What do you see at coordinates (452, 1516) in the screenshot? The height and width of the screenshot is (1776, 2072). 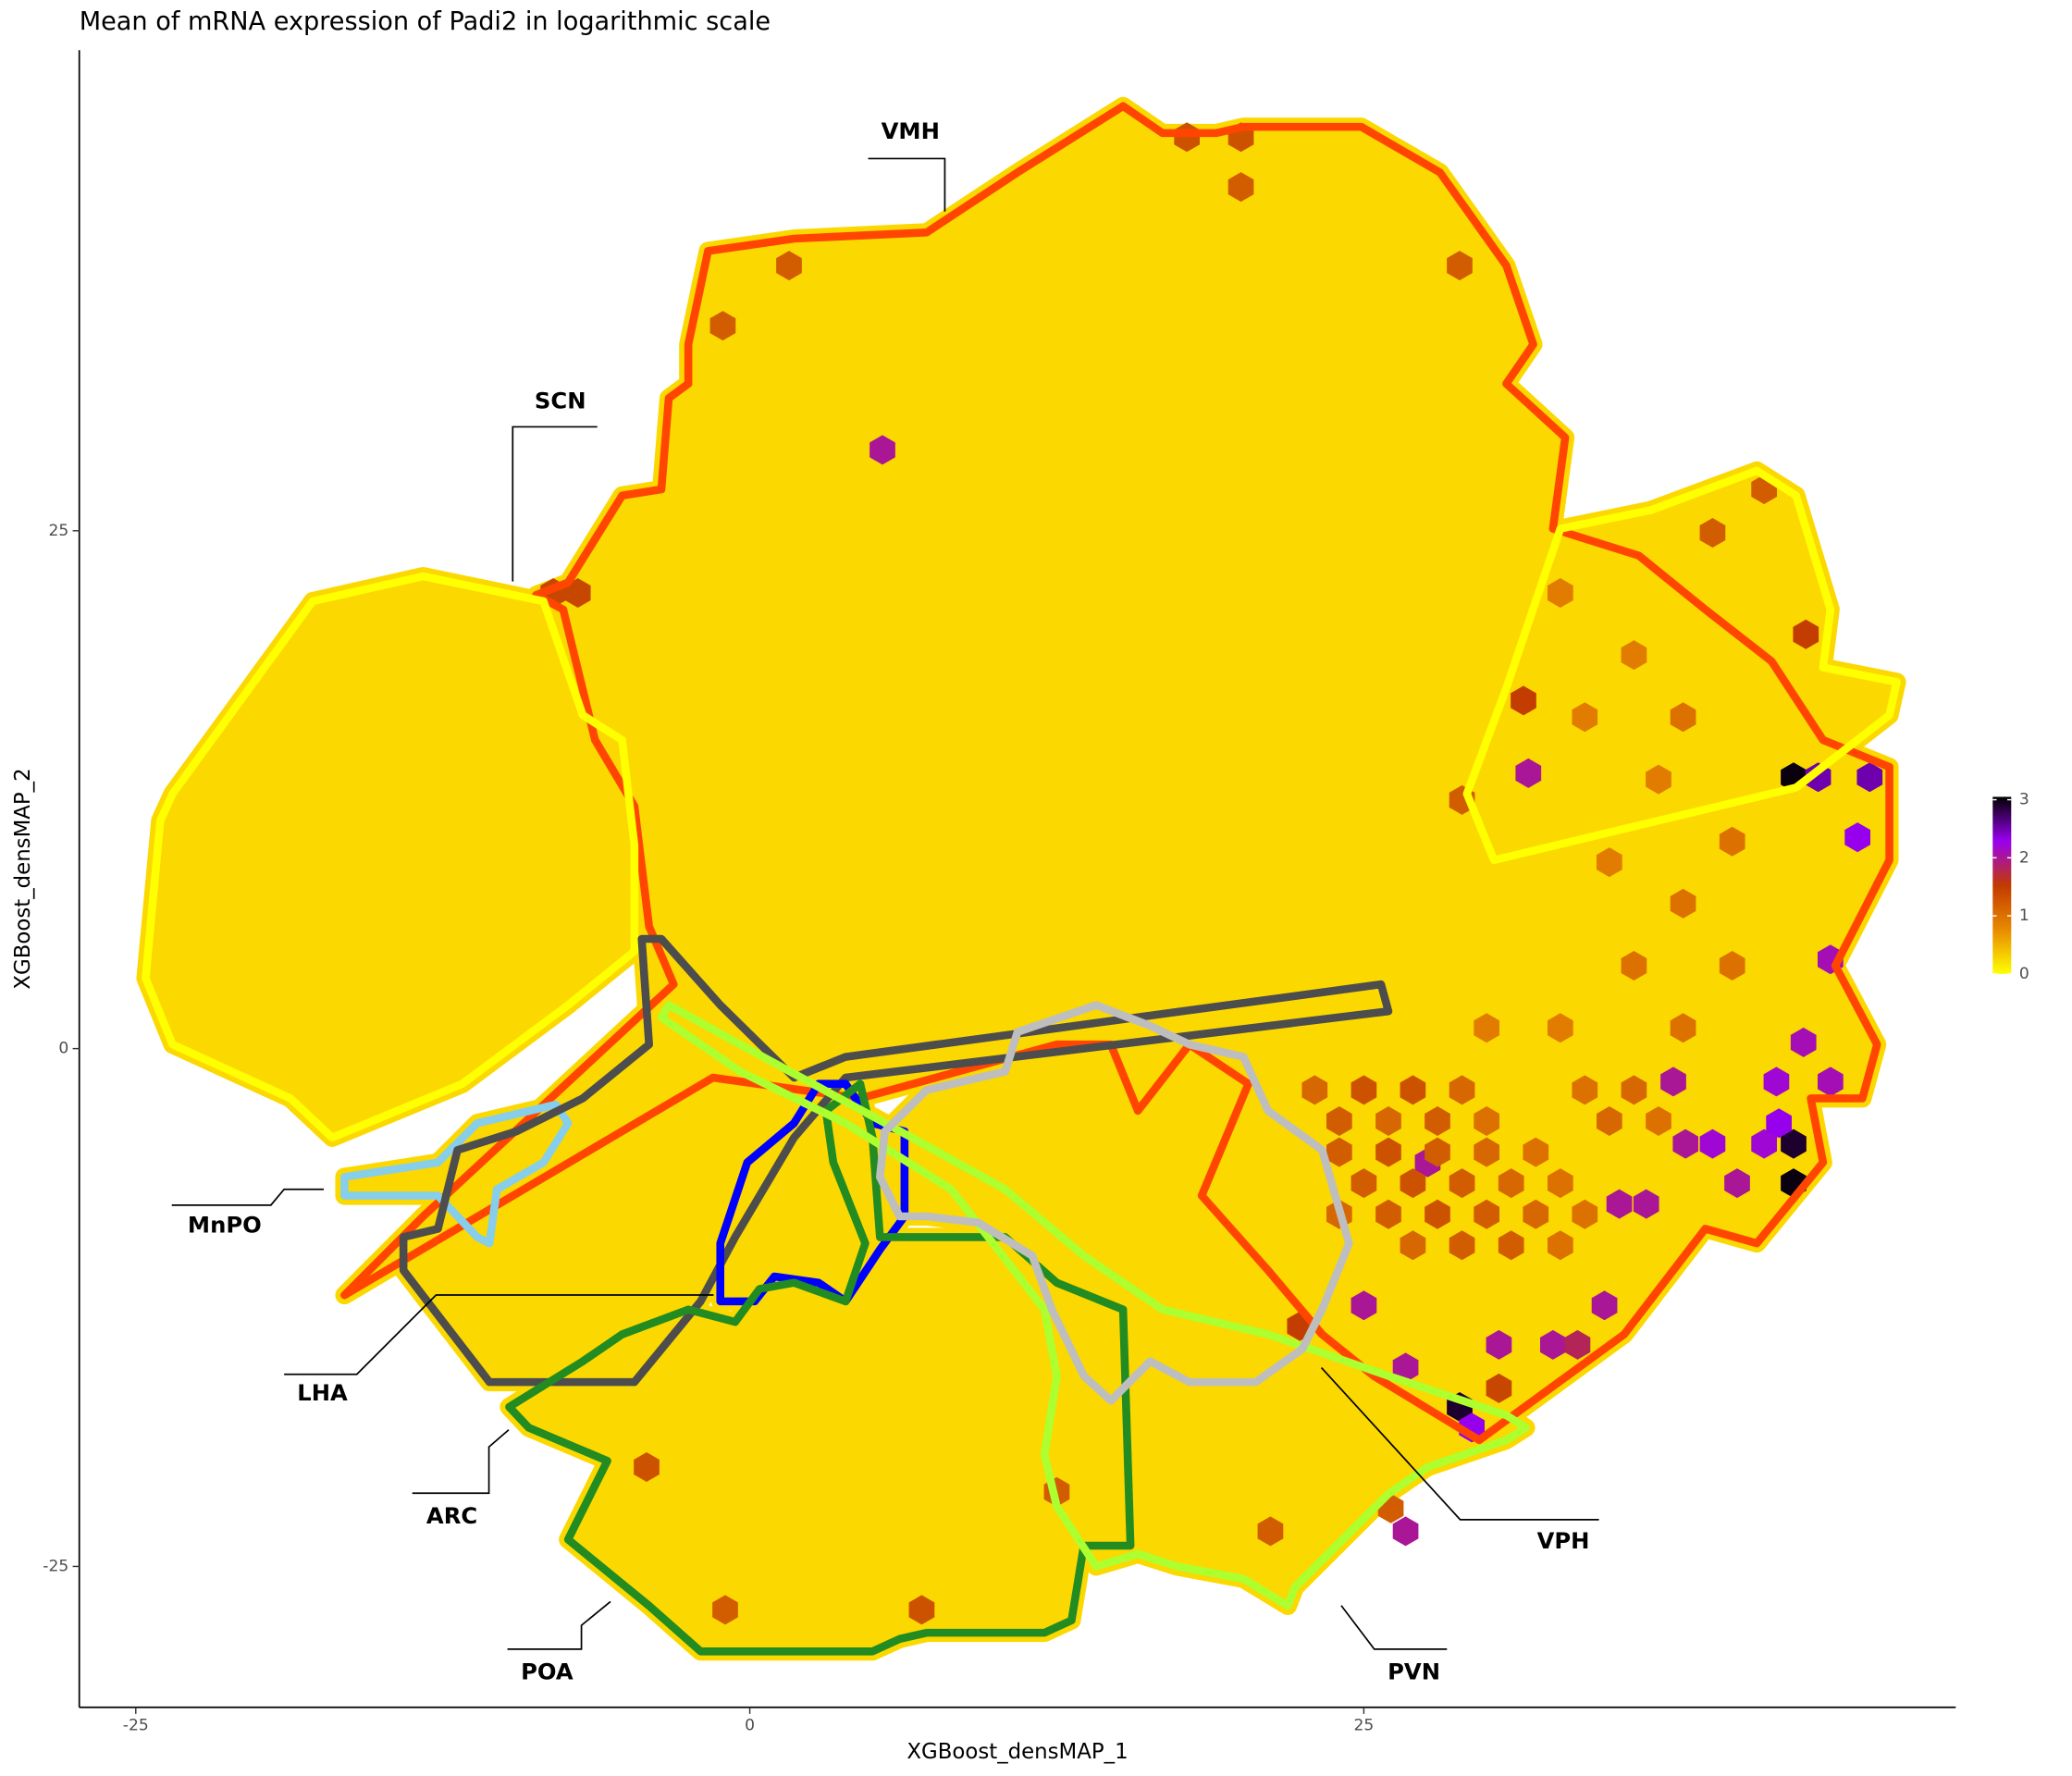 I see `region-label: ARC` at bounding box center [452, 1516].